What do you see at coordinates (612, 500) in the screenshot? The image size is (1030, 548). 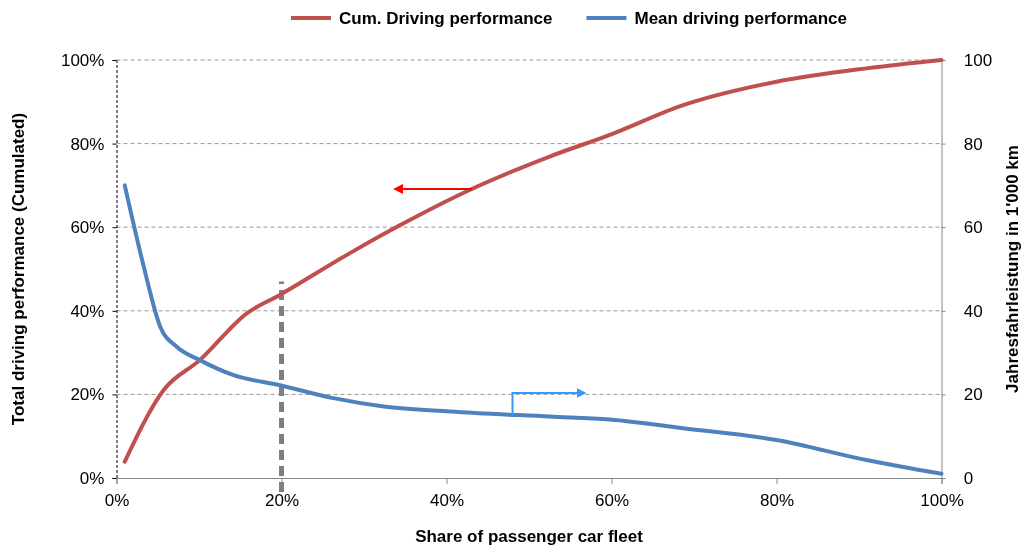 I see `x-tick-label: 60%` at bounding box center [612, 500].